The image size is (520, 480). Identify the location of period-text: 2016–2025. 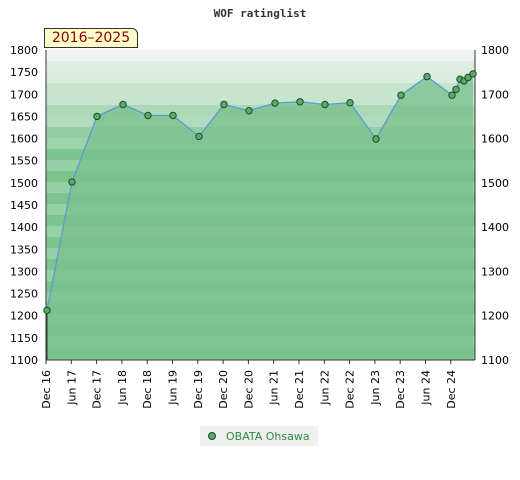
(91, 38).